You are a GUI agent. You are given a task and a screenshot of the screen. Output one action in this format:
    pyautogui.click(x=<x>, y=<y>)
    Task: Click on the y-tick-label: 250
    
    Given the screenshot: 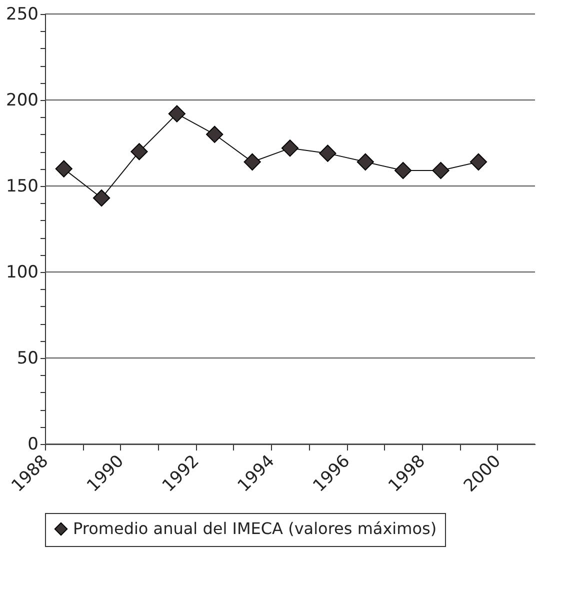 What is the action you would take?
    pyautogui.click(x=22, y=14)
    